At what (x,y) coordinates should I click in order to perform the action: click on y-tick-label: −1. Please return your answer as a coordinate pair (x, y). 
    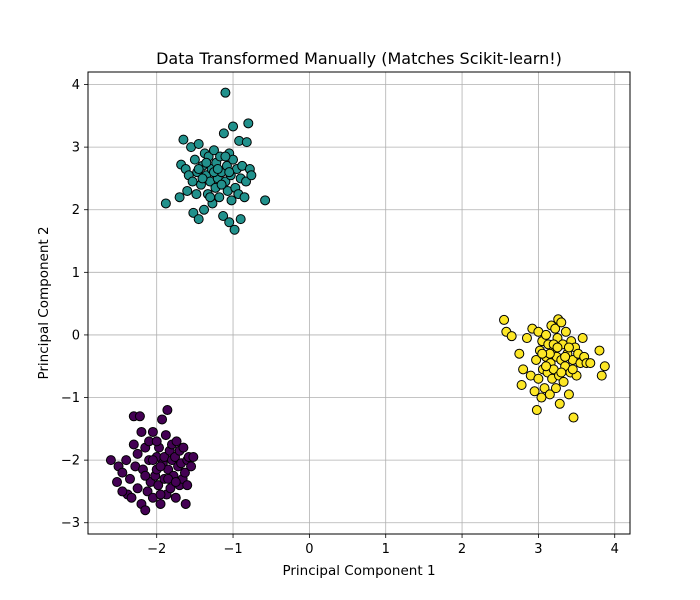
    Looking at the image, I should click on (70, 398).